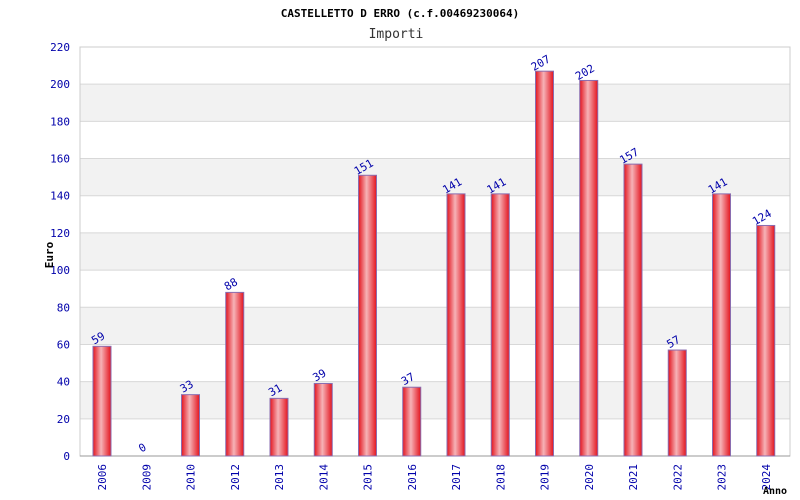 The width and height of the screenshot is (800, 500). What do you see at coordinates (456, 477) in the screenshot?
I see `x-tick-label-2017: 2017` at bounding box center [456, 477].